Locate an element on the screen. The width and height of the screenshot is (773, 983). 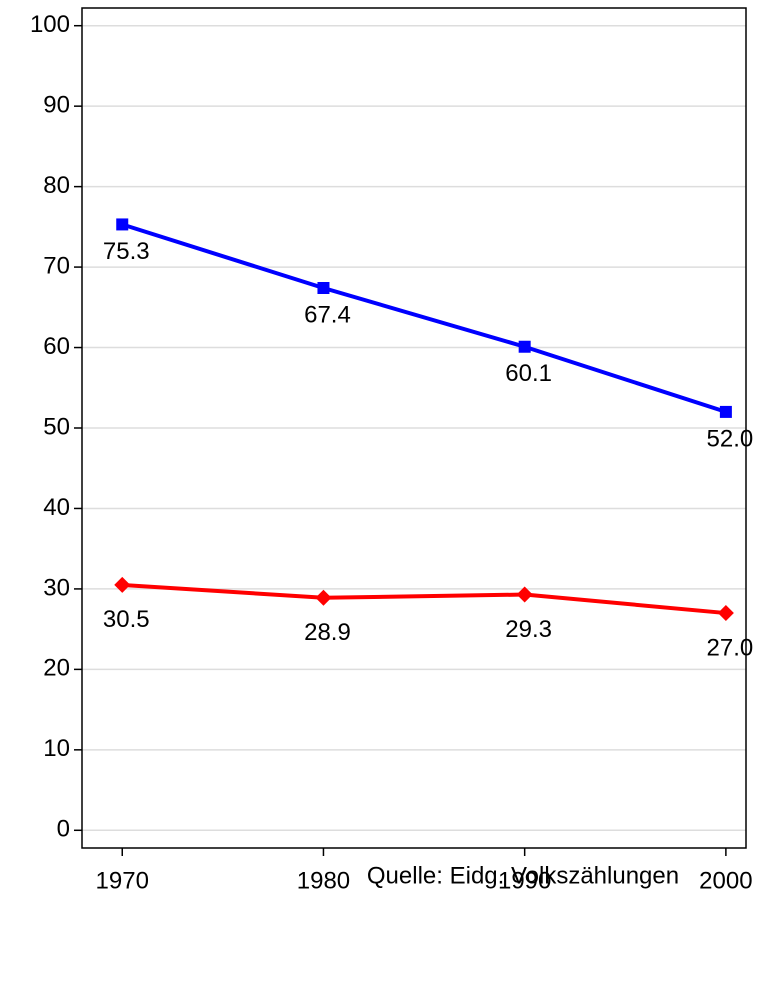
y-tick-label: 50 is located at coordinates (56, 426).